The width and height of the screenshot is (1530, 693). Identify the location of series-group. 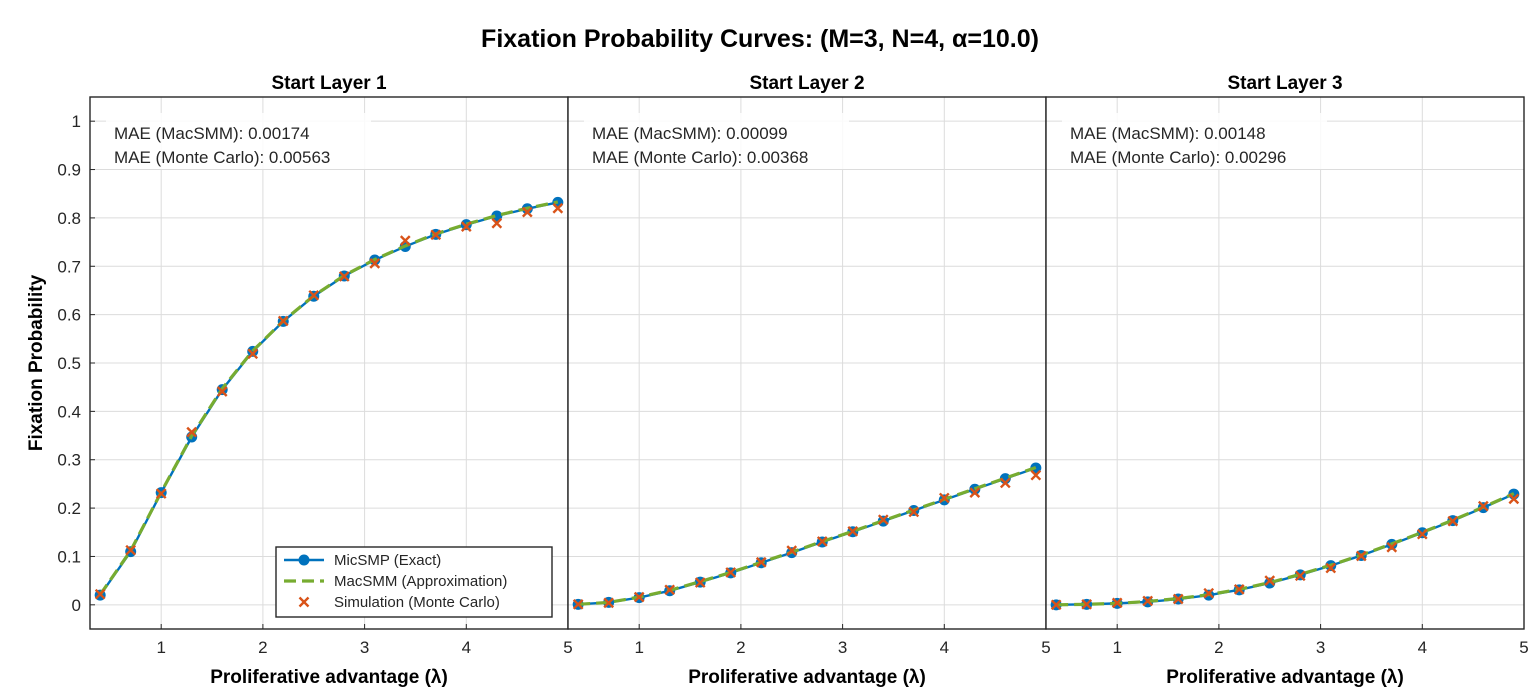
(1285, 549).